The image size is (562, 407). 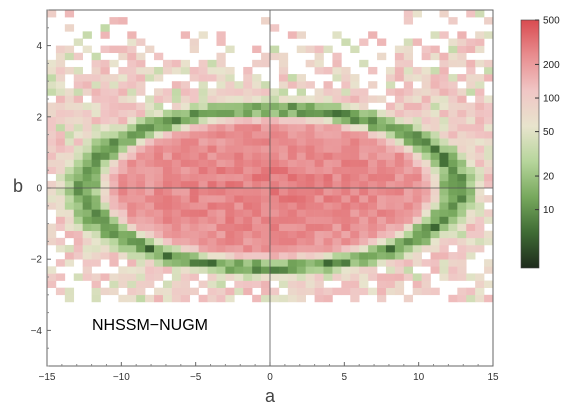 I want to click on x-tick-label: 10, so click(x=419, y=377).